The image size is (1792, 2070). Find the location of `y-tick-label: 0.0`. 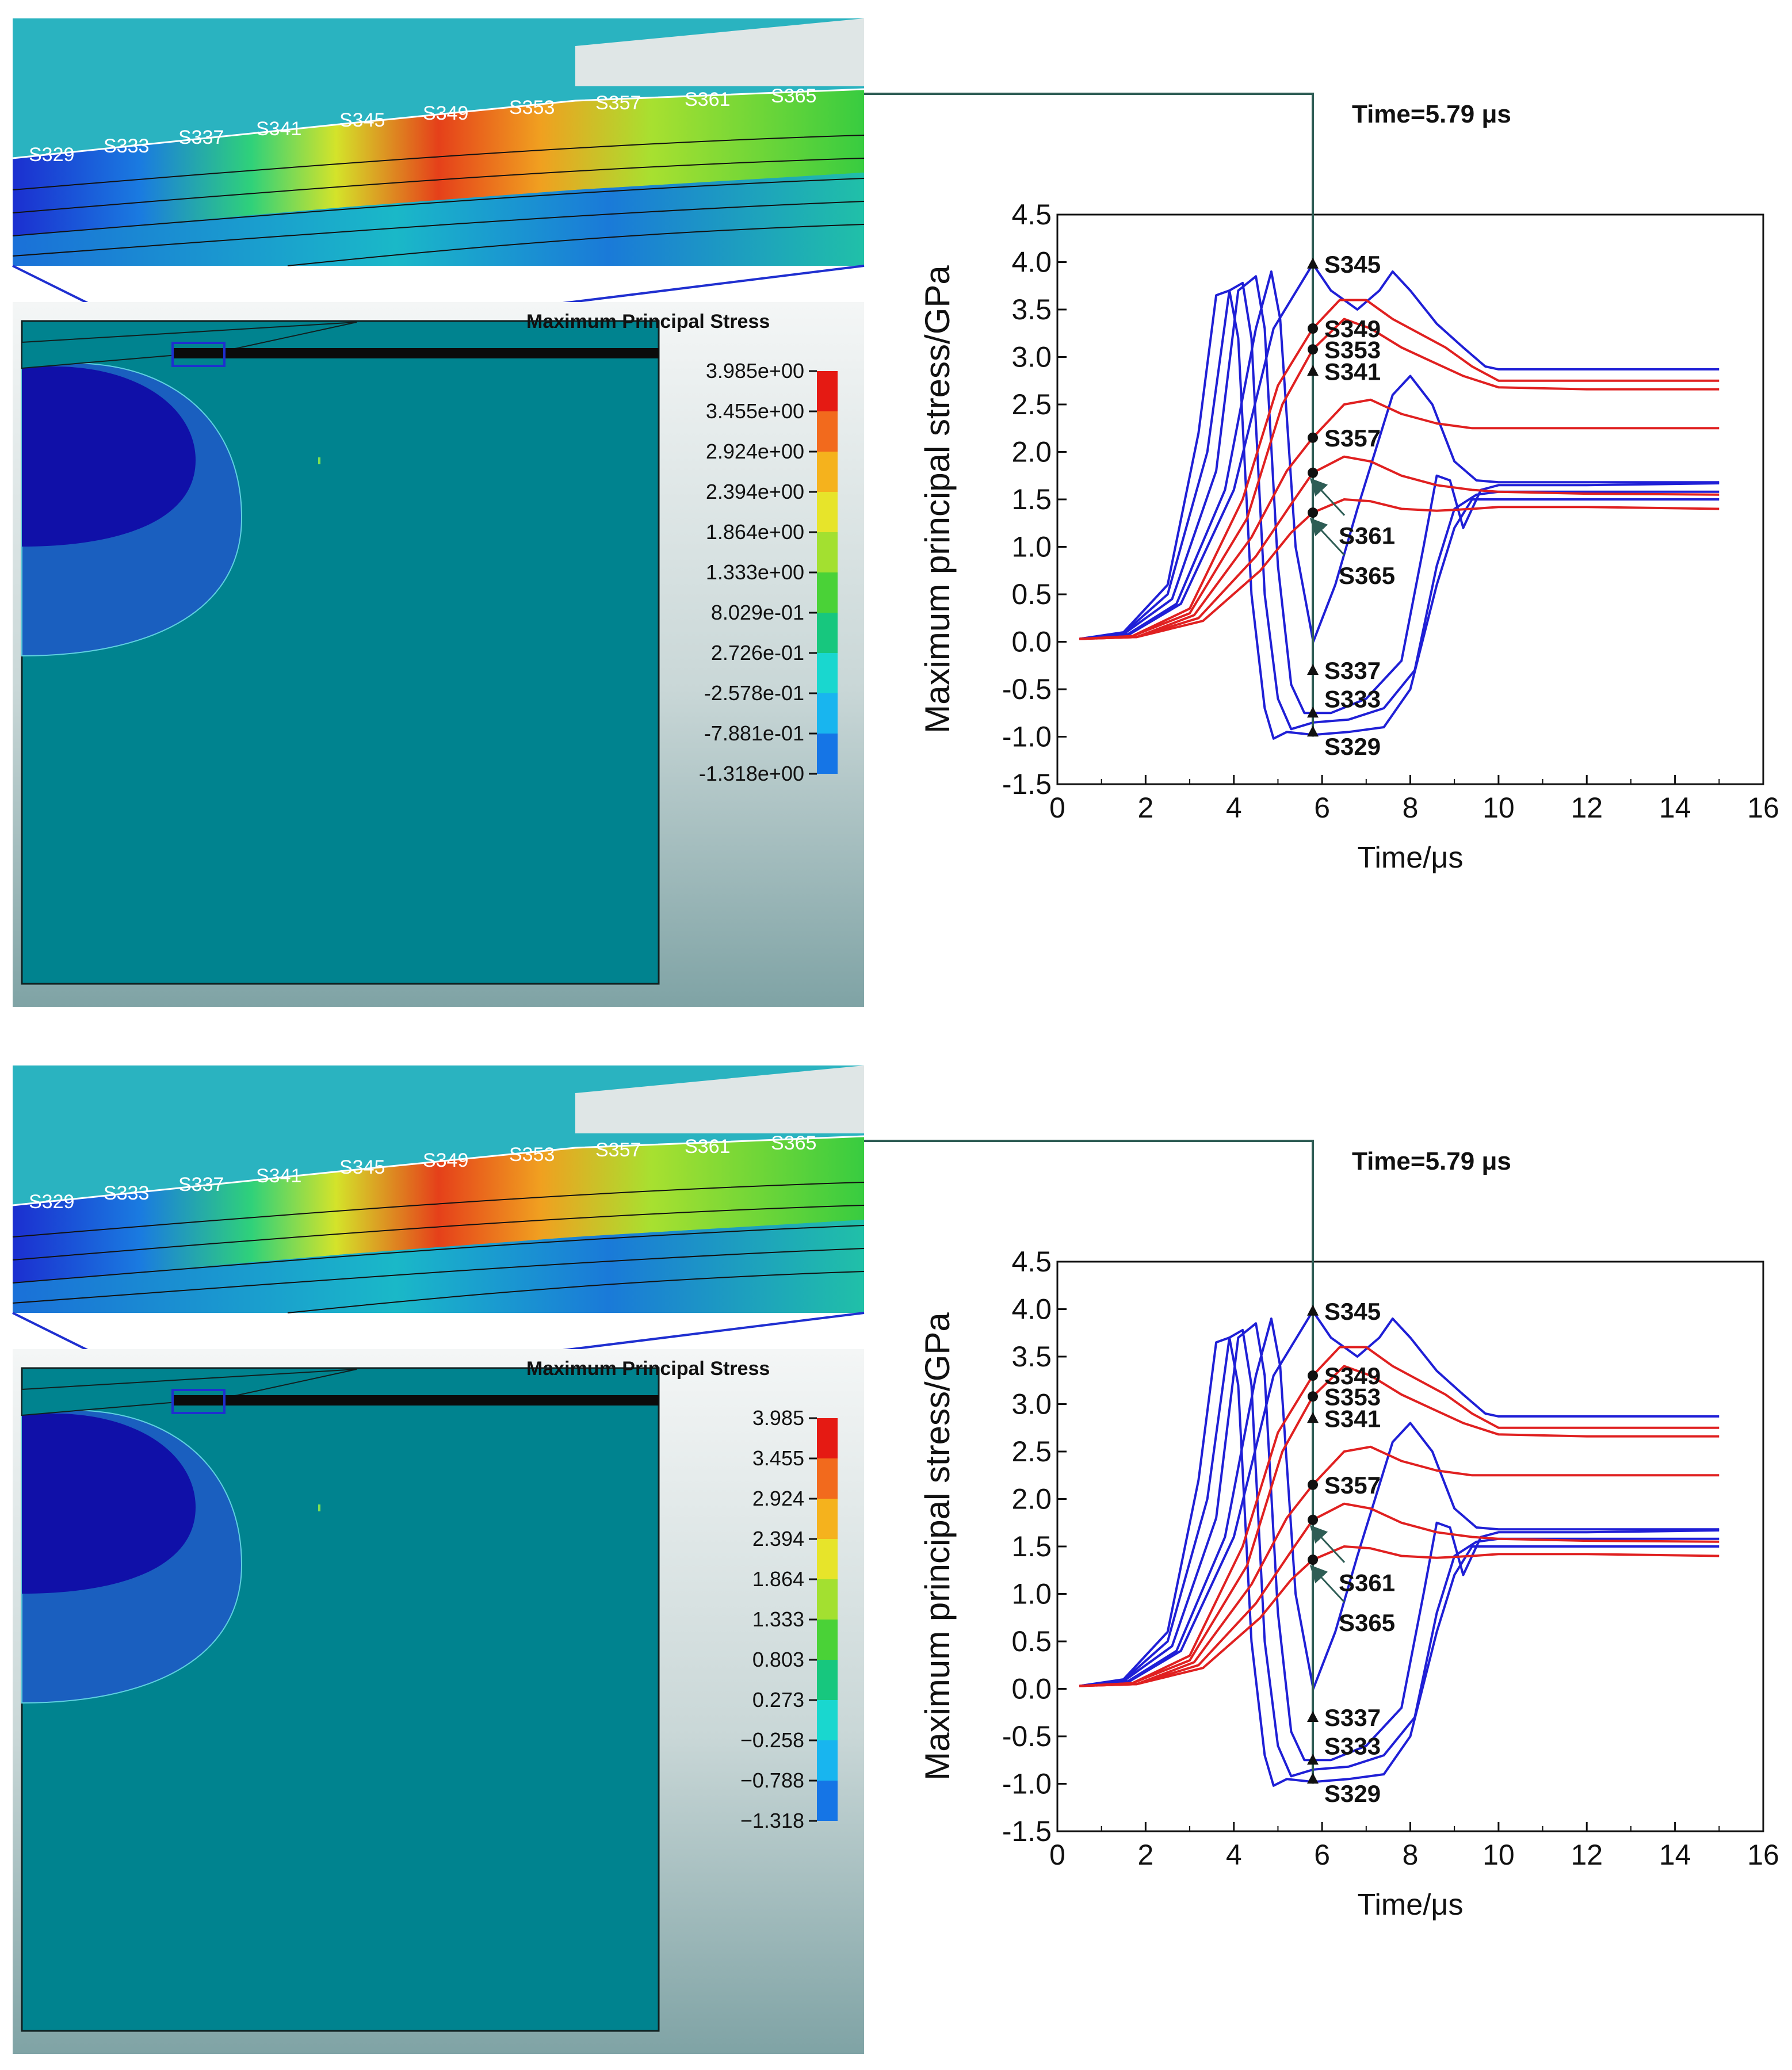

y-tick-label: 0.0 is located at coordinates (1031, 642).